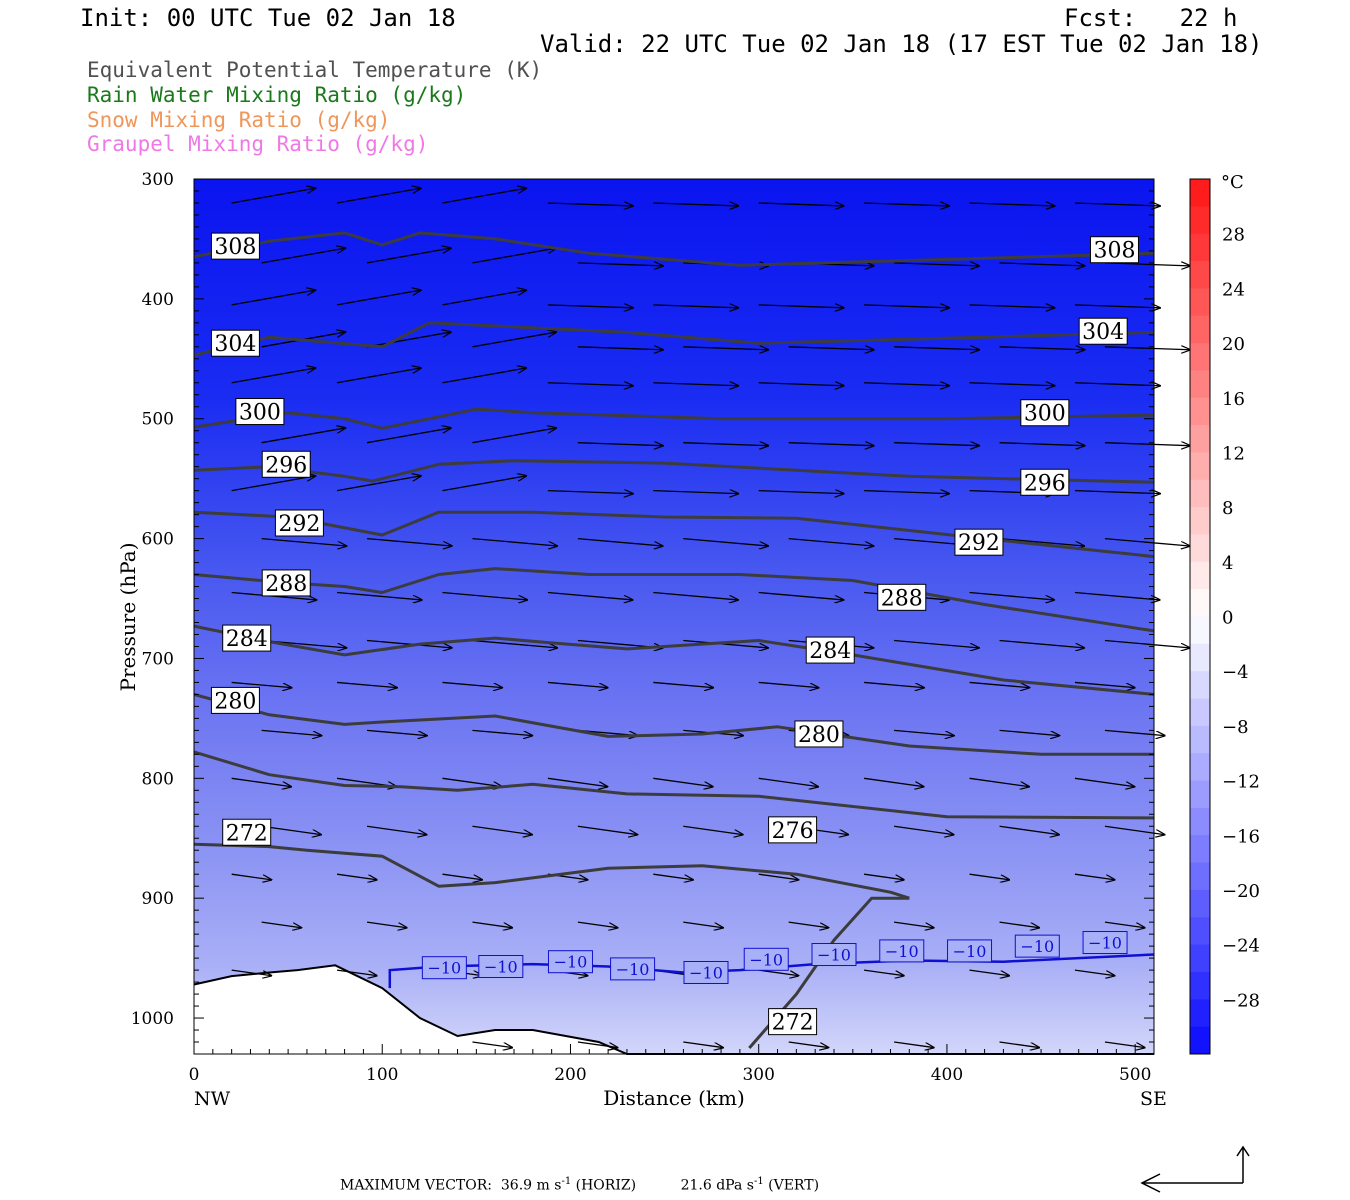 This screenshot has width=1350, height=1200. I want to click on theta-e-label: 288, so click(286, 584).